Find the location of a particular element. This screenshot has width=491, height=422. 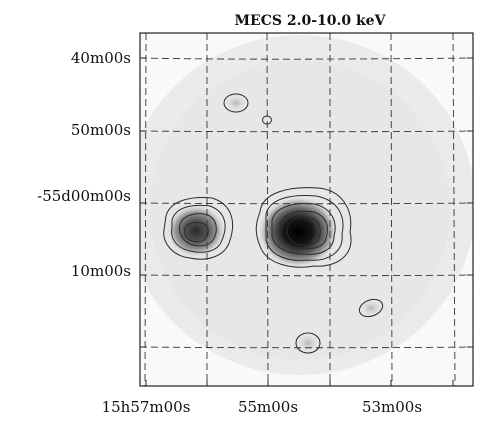

x-label-55m00s: 55m00s is located at coordinates (268, 407).